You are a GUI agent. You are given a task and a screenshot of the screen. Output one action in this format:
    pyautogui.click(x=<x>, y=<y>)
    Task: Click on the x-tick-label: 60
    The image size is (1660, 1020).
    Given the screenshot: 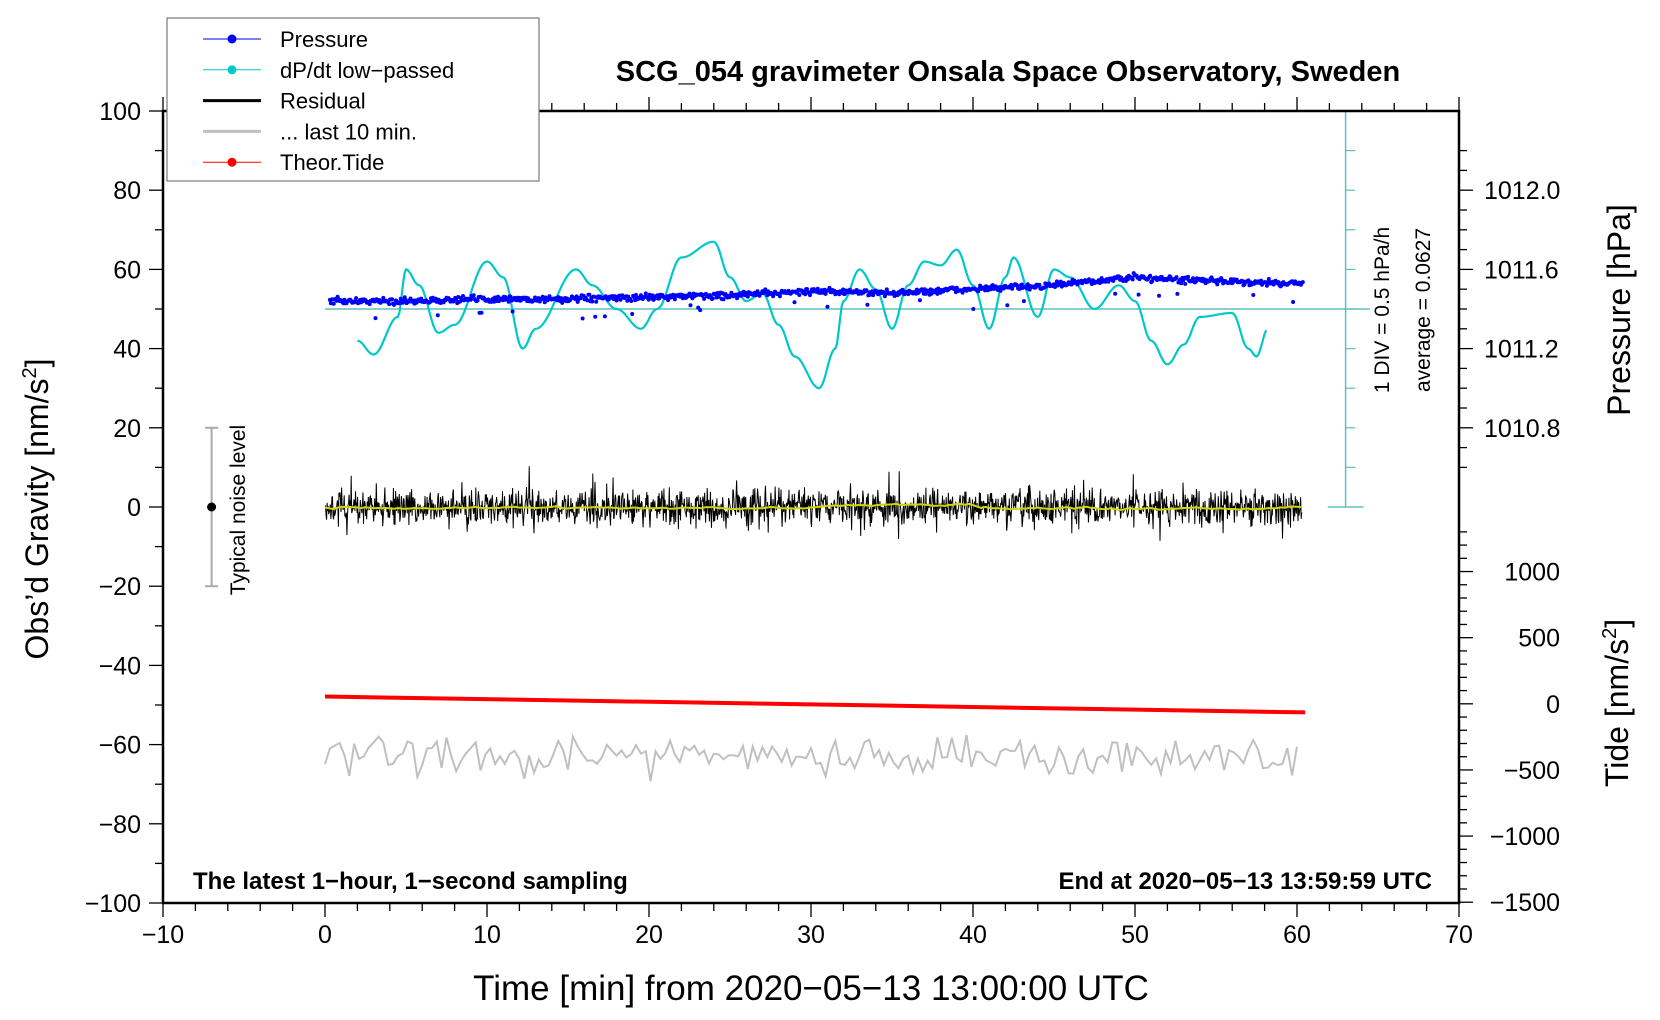 What is the action you would take?
    pyautogui.click(x=1297, y=935)
    